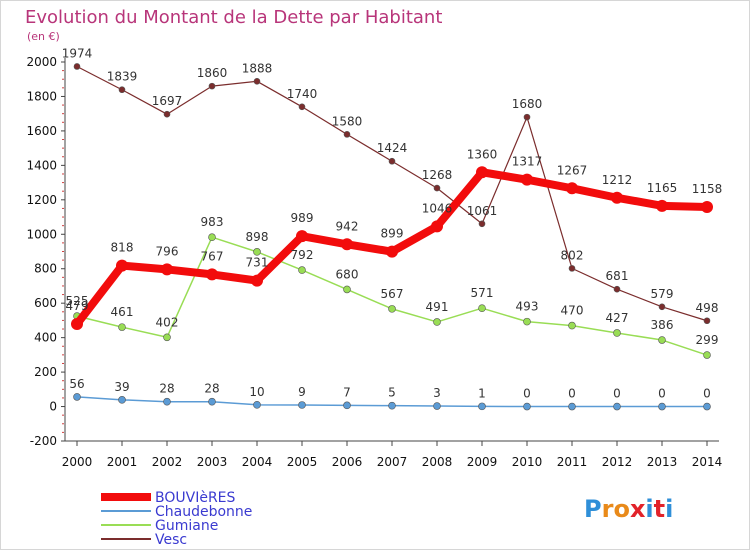  Describe the element at coordinates (482, 211) in the screenshot. I see `data-label-vesc: 1061` at that location.